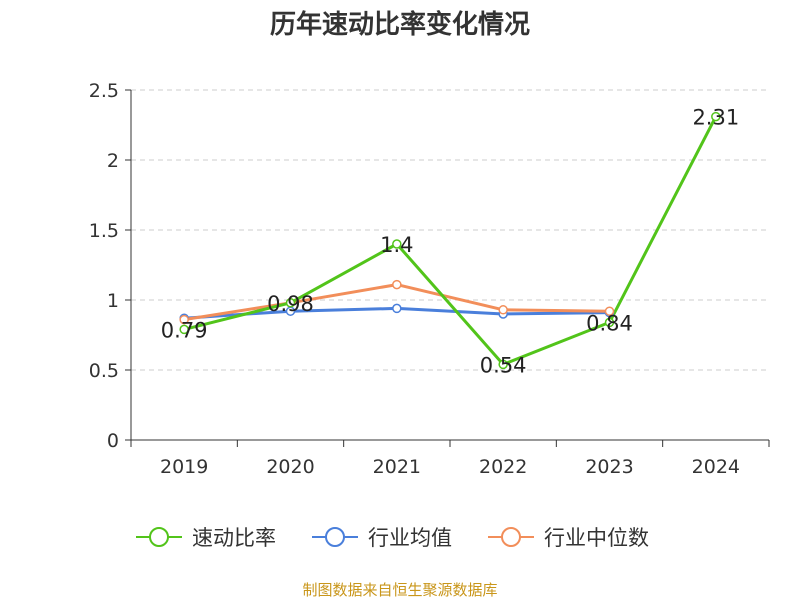 The height and width of the screenshot is (600, 800). I want to click on x-tick-label: 2024, so click(716, 467).